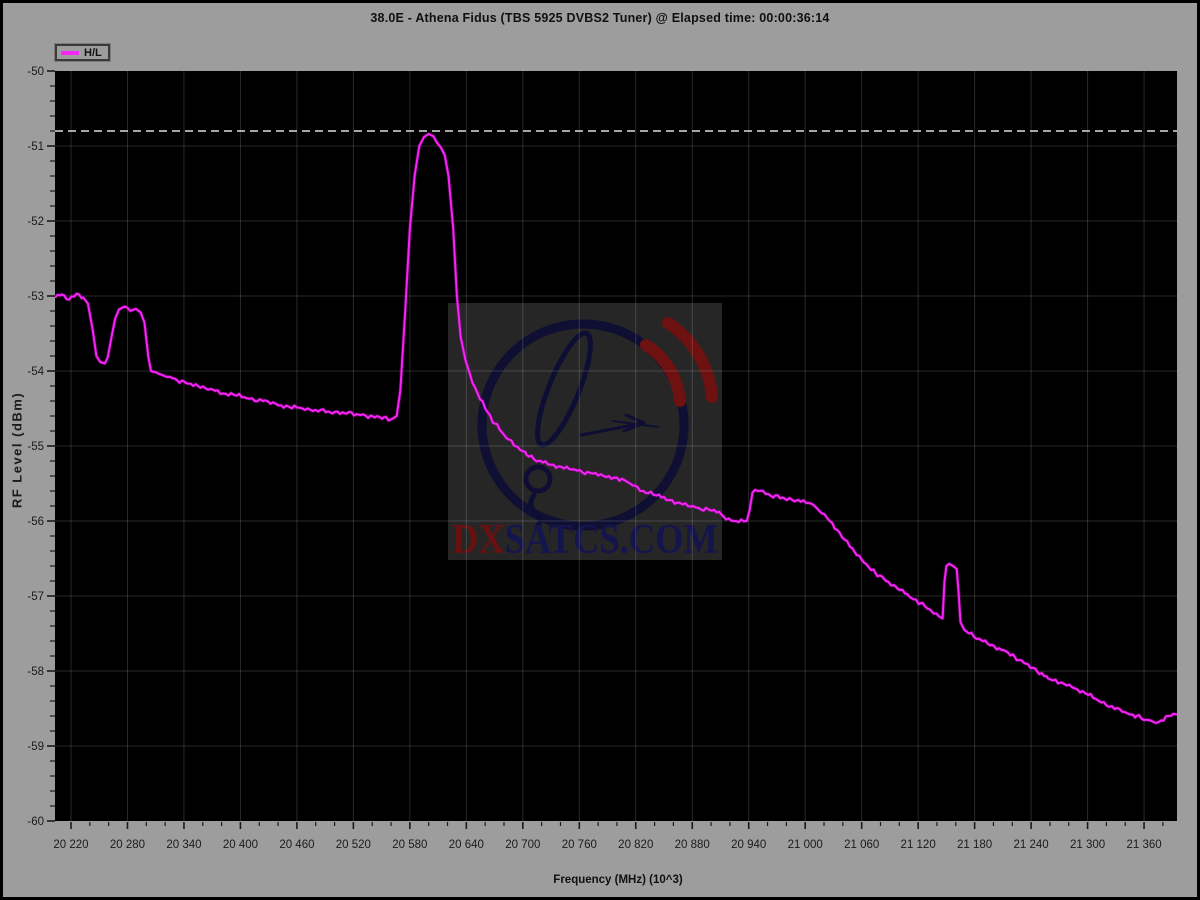 This screenshot has width=1200, height=900. What do you see at coordinates (127, 845) in the screenshot?
I see `x-tick-label: 20 280` at bounding box center [127, 845].